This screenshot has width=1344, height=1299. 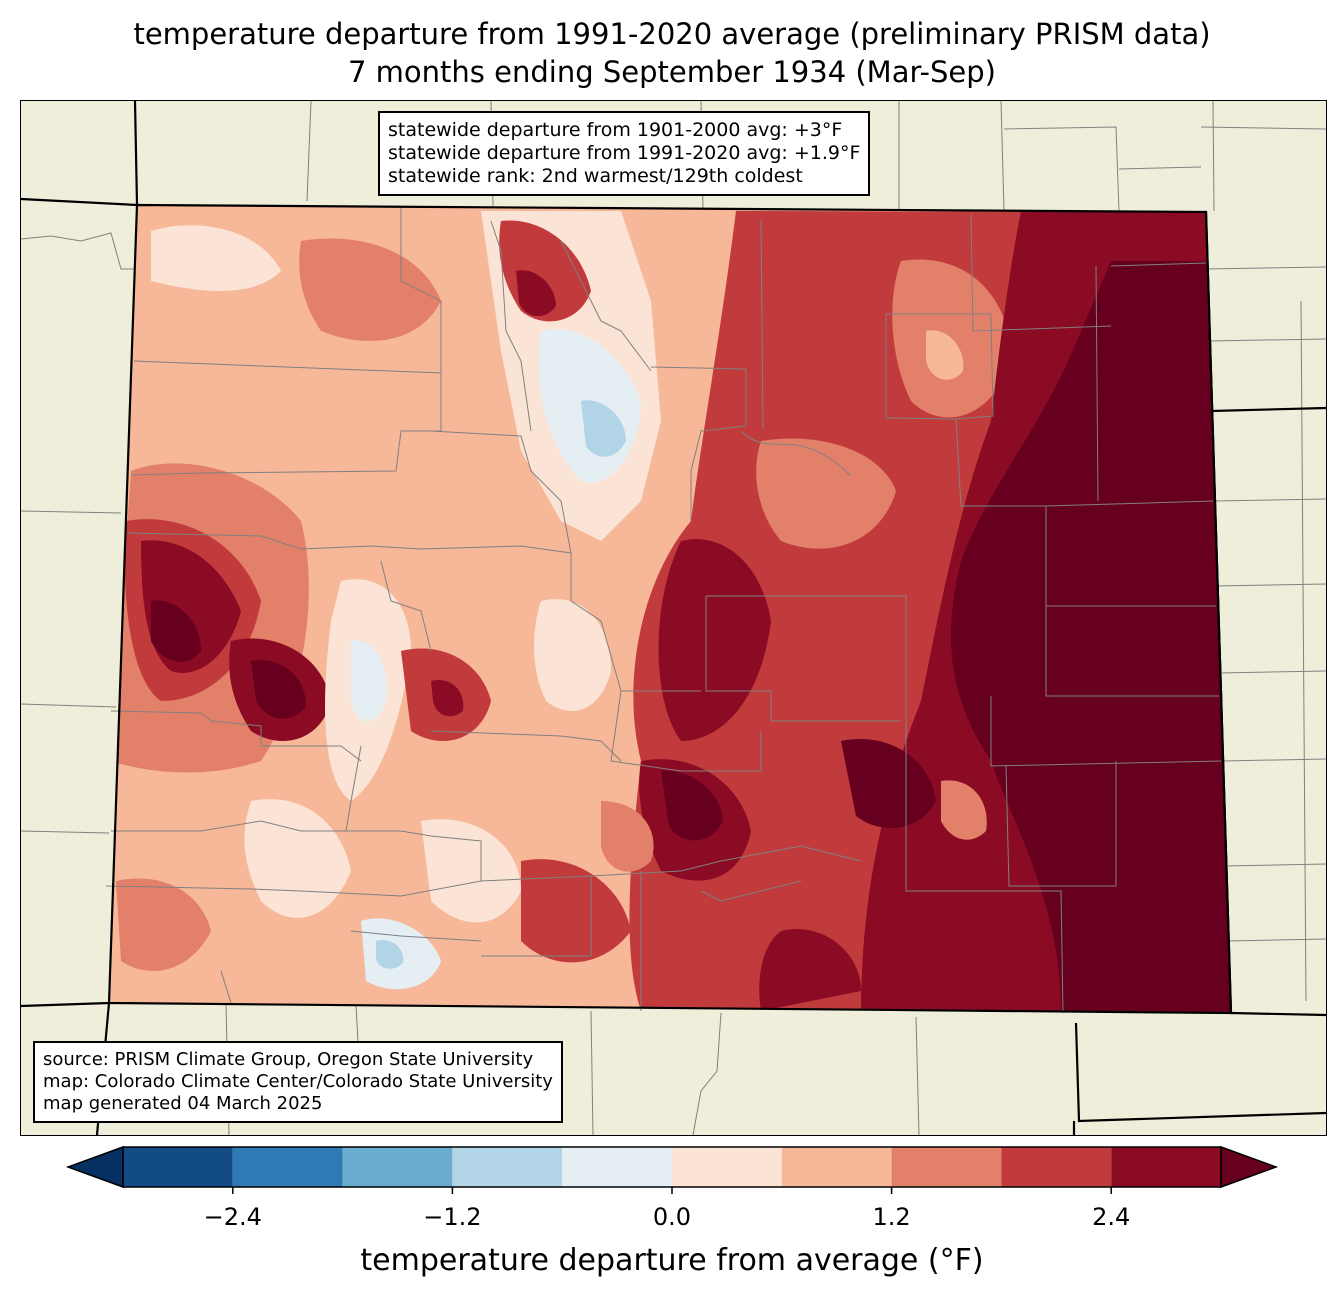 I want to click on colorbar-tick-label-2: 0.0, so click(x=672, y=1217).